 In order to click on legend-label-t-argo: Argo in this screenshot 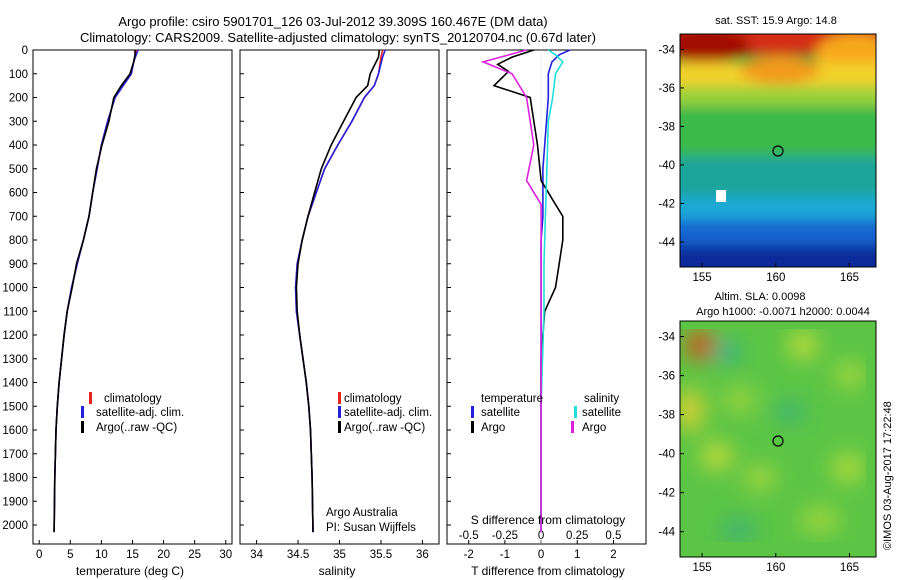, I will do `click(493, 428)`.